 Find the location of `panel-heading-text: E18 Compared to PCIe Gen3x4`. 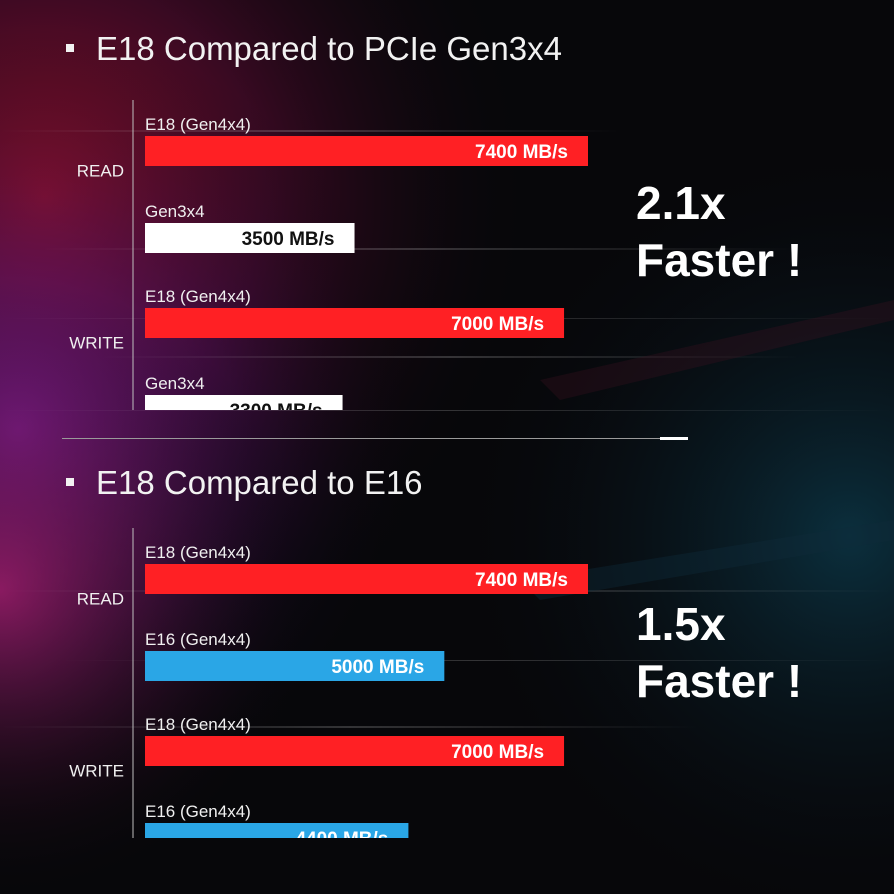

panel-heading-text: E18 Compared to PCIe Gen3x4 is located at coordinates (329, 48).